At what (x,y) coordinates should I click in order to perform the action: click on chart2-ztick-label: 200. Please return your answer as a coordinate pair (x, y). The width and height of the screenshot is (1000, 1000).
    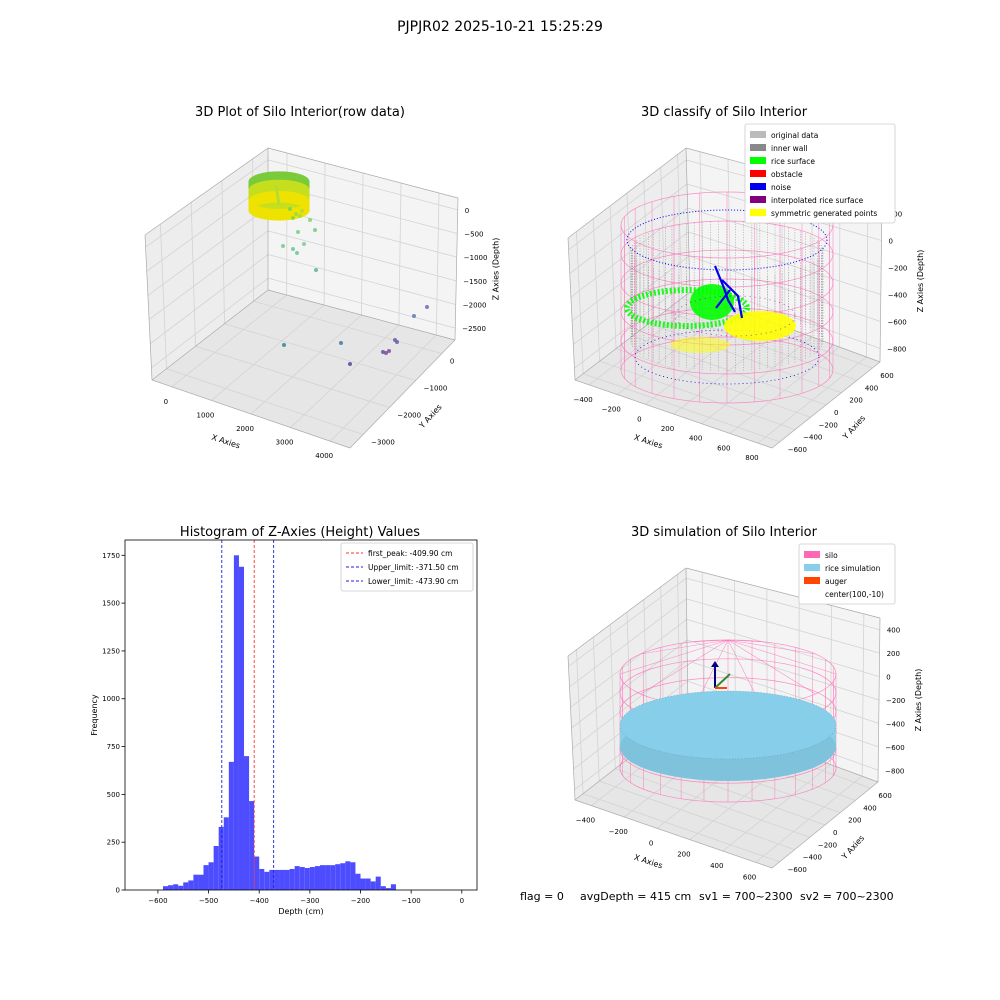
    Looking at the image, I should click on (895, 215).